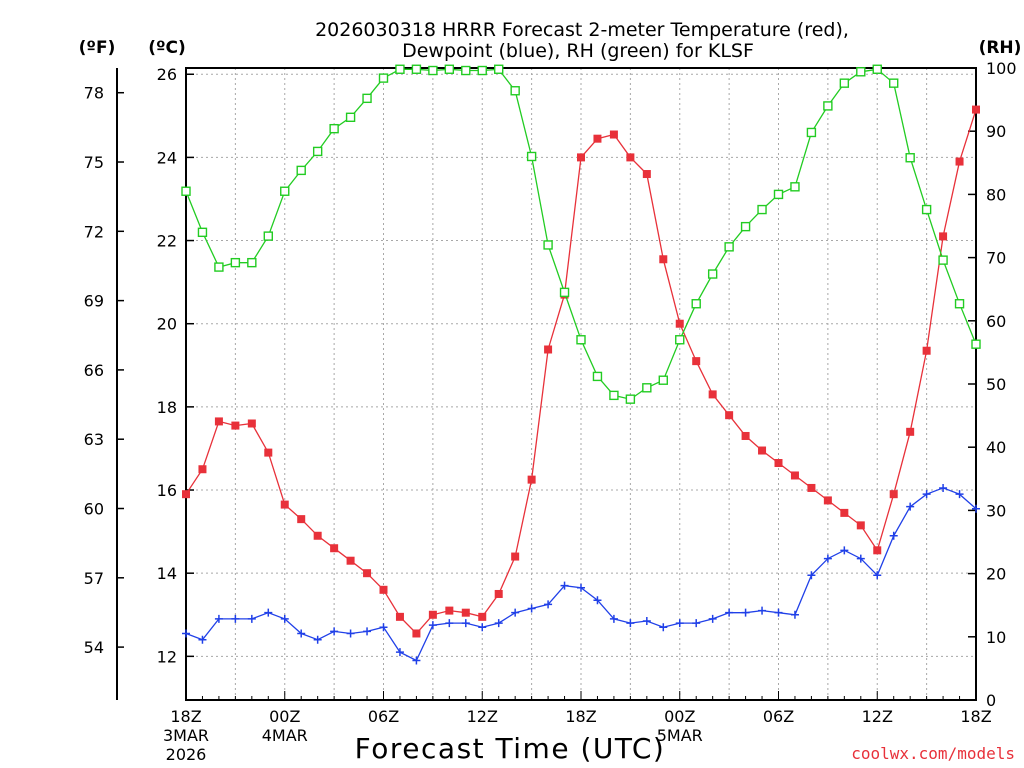  What do you see at coordinates (167, 324) in the screenshot?
I see `celsius-tick-label: 20` at bounding box center [167, 324].